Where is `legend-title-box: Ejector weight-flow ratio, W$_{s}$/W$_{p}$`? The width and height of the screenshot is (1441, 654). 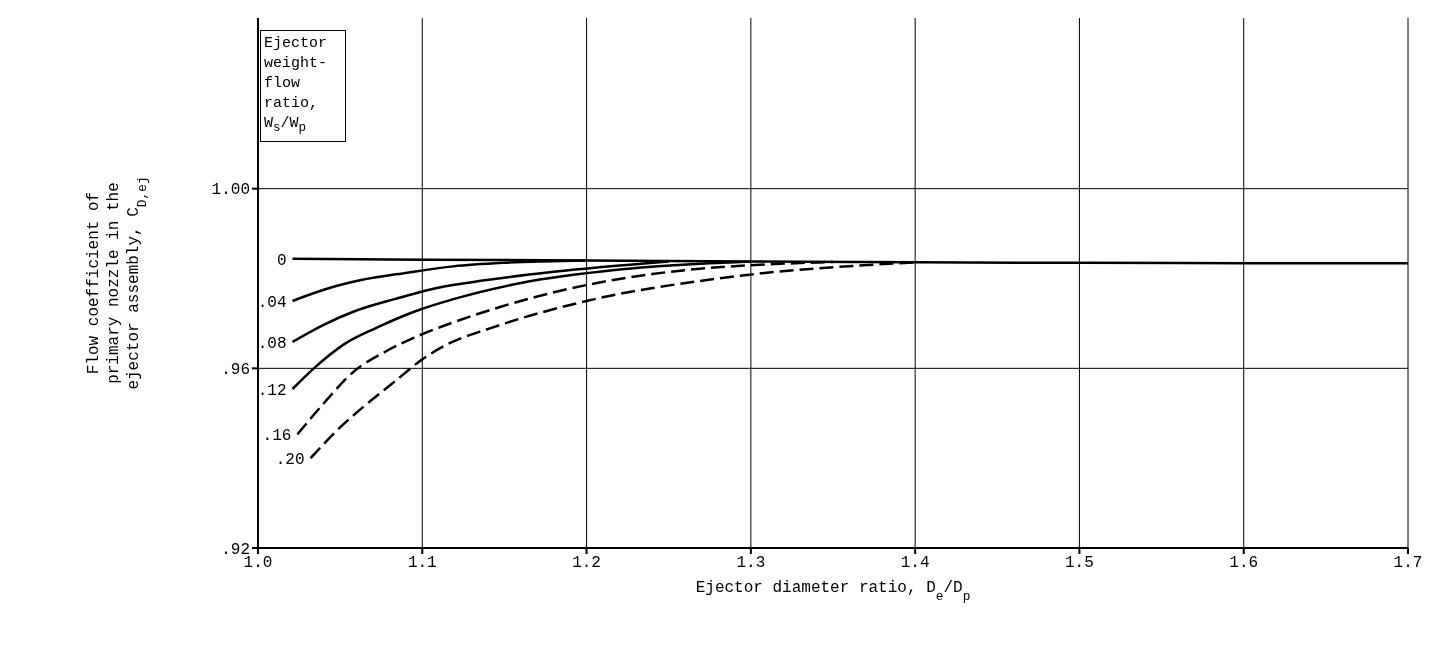
legend-title-box: Ejector weight-flow ratio, W$_{s}$/W$_{p}$ is located at coordinates (303, 86).